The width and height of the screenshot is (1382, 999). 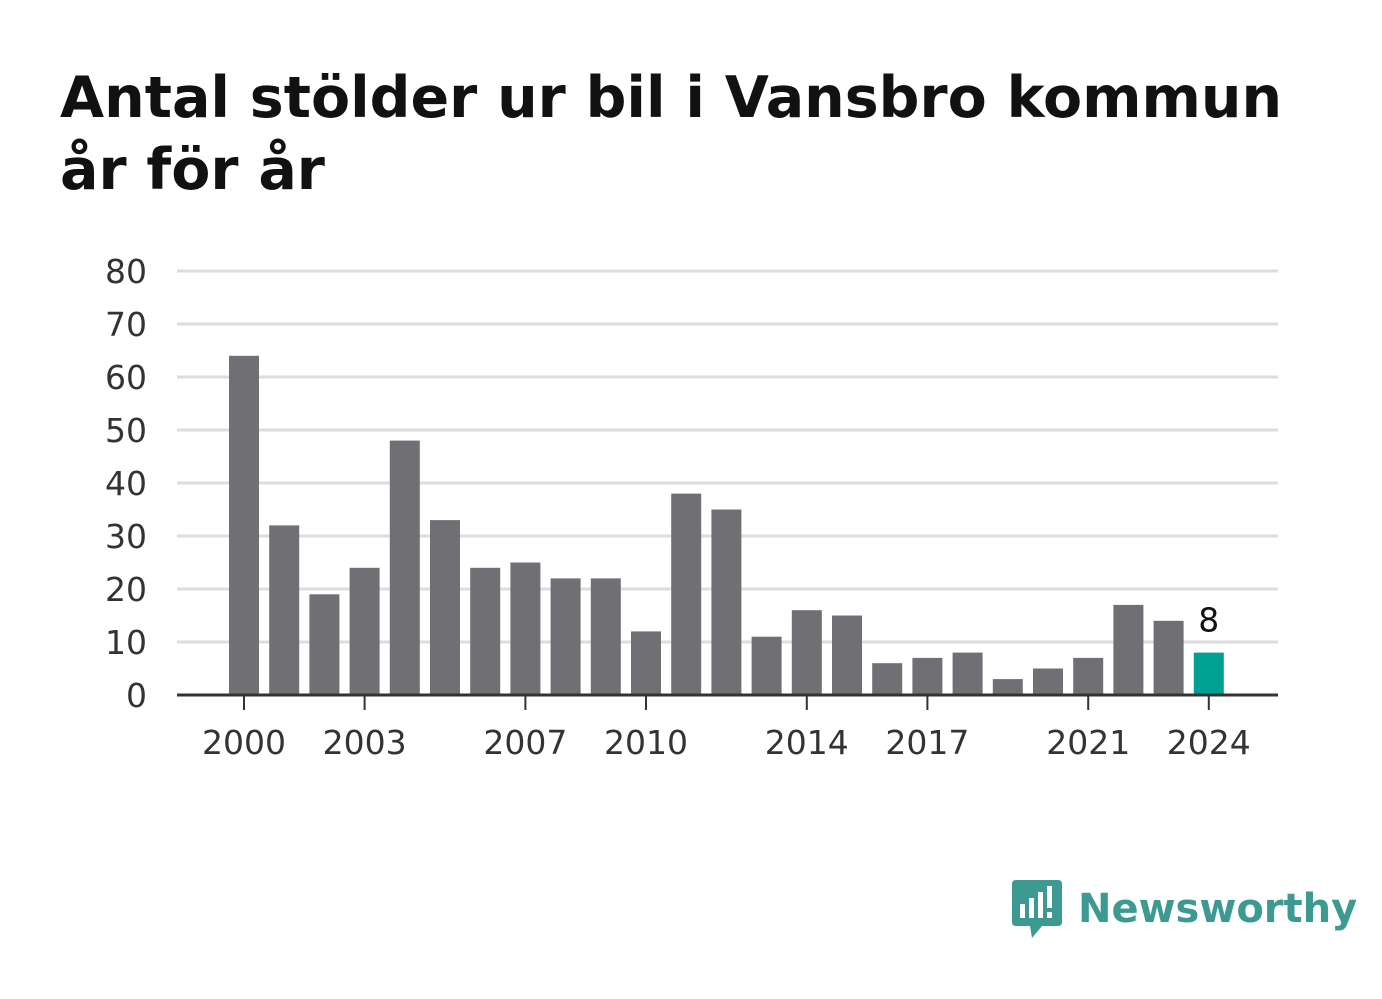 What do you see at coordinates (126, 589) in the screenshot?
I see `y-tick-label: 20` at bounding box center [126, 589].